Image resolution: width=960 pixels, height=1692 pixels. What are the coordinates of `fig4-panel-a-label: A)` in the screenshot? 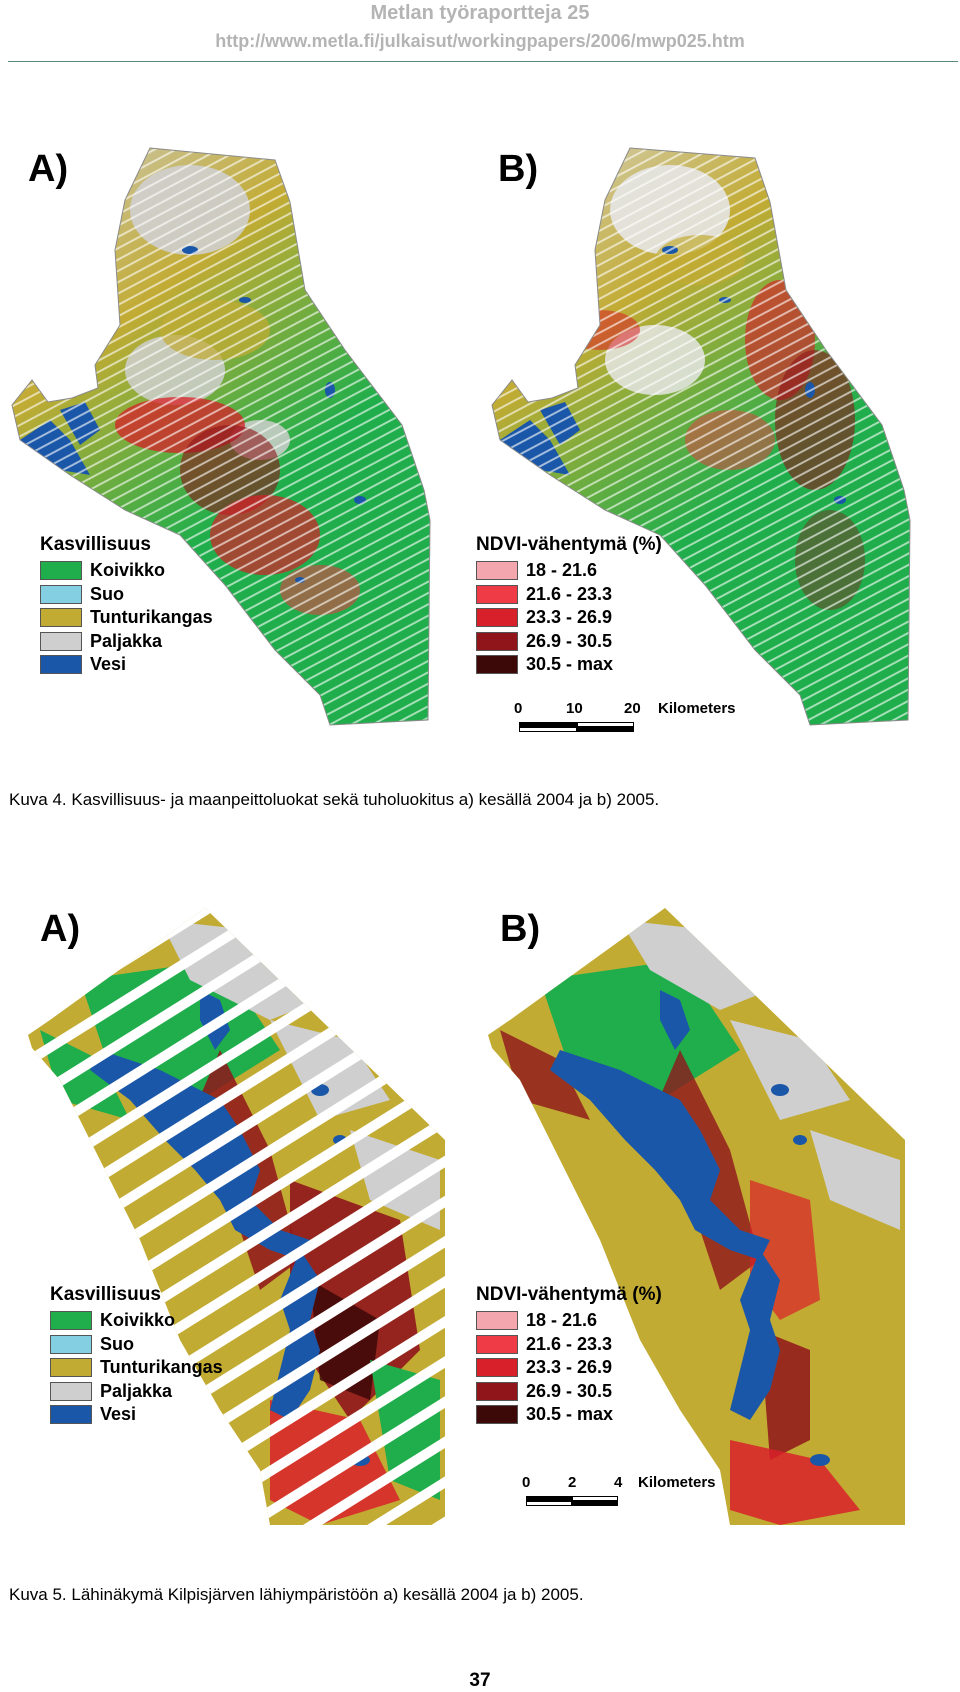 It's located at (48, 169).